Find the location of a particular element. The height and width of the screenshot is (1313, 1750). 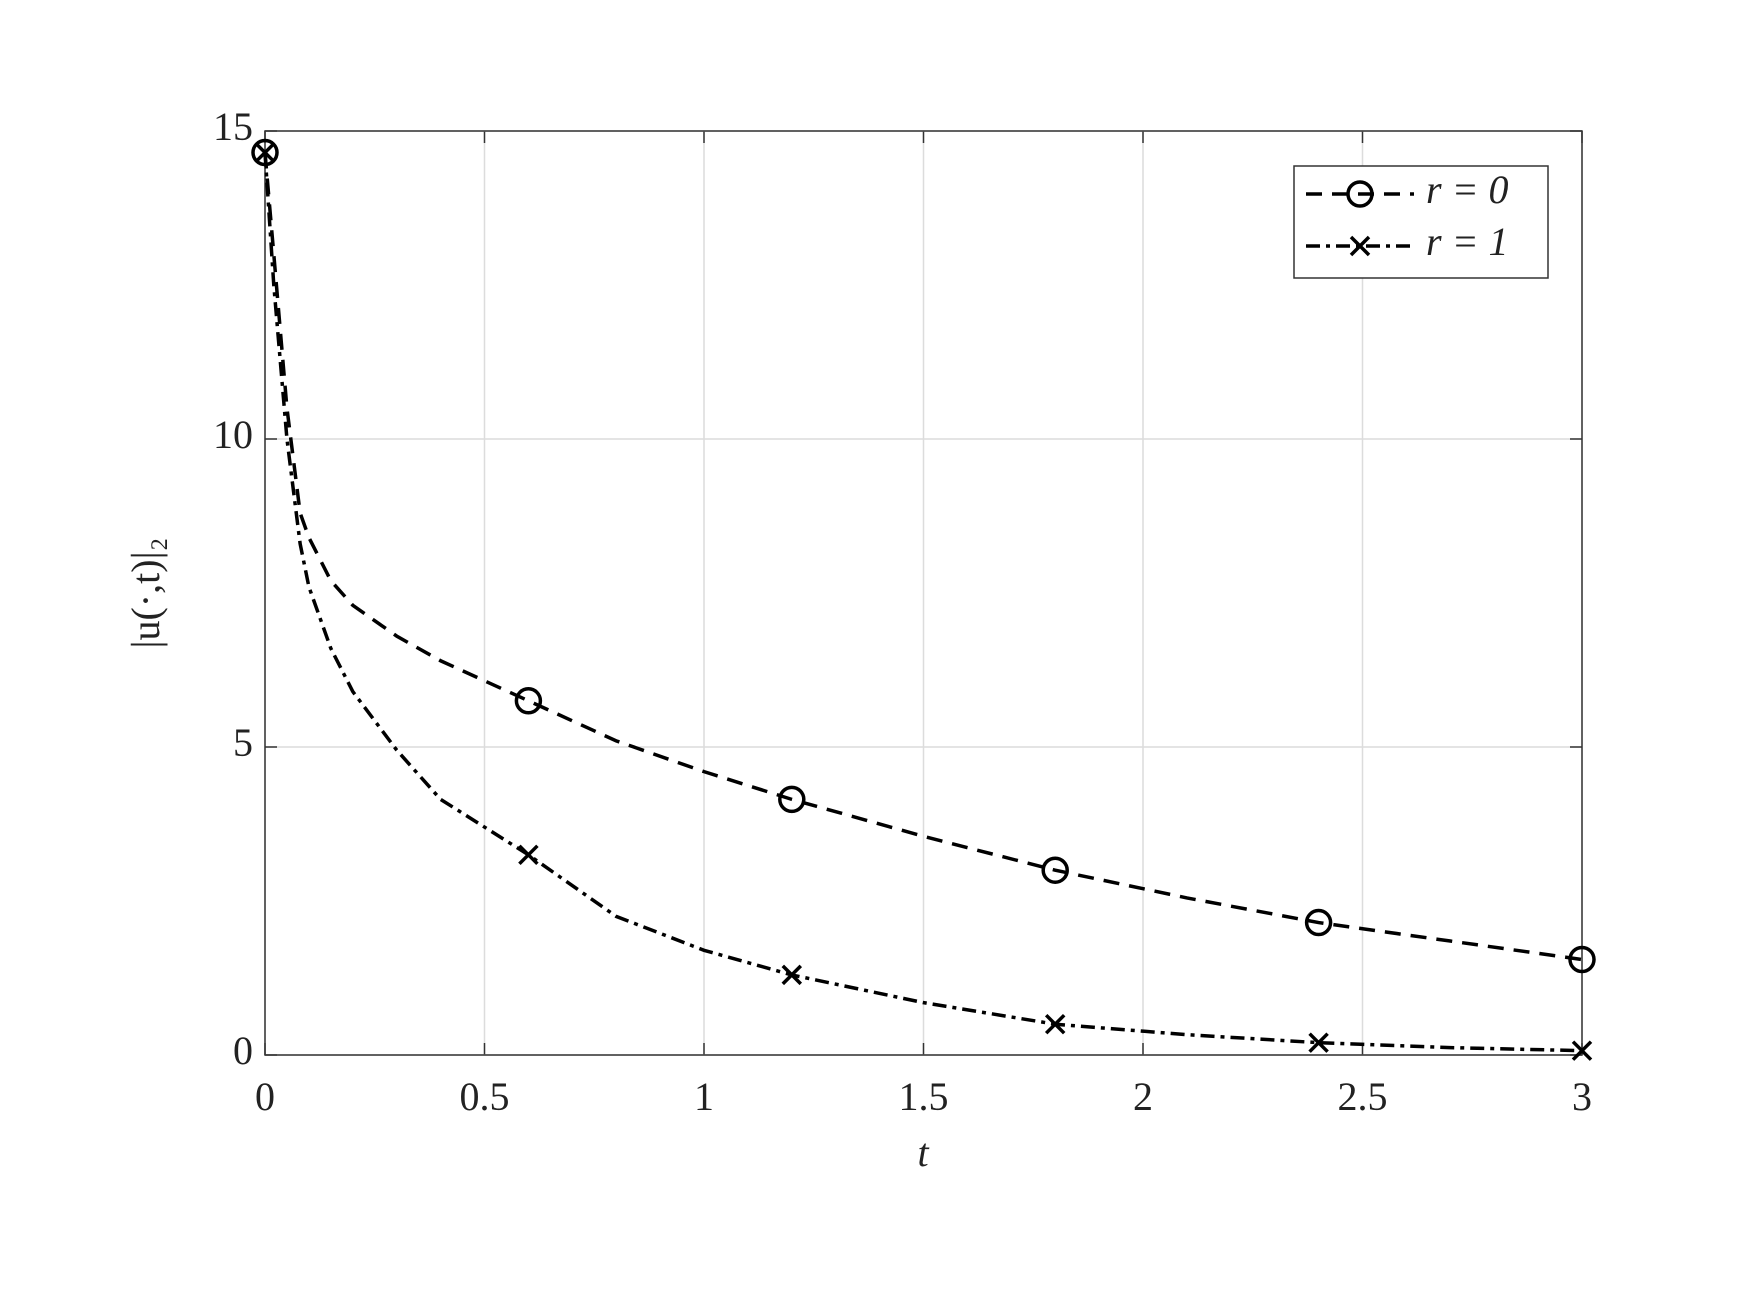

x-tick-label: 0 is located at coordinates (265, 1096).